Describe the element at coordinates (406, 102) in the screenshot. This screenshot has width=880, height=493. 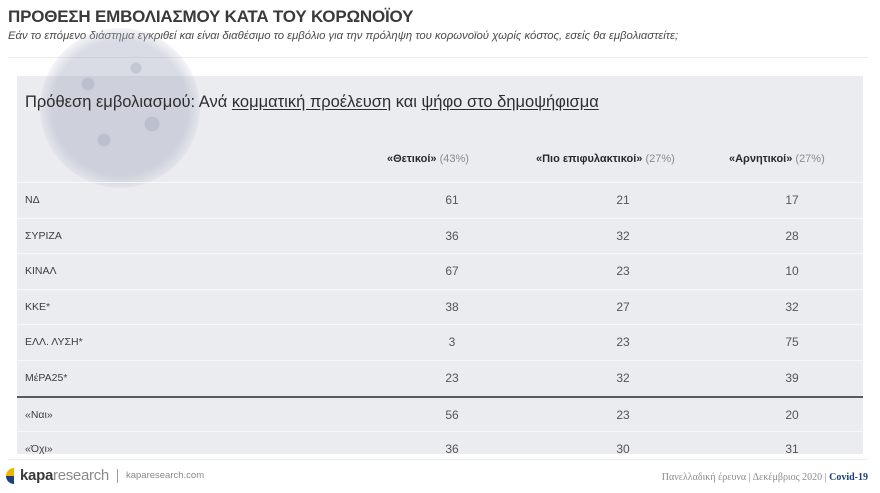
I see `title-mid: και` at that location.